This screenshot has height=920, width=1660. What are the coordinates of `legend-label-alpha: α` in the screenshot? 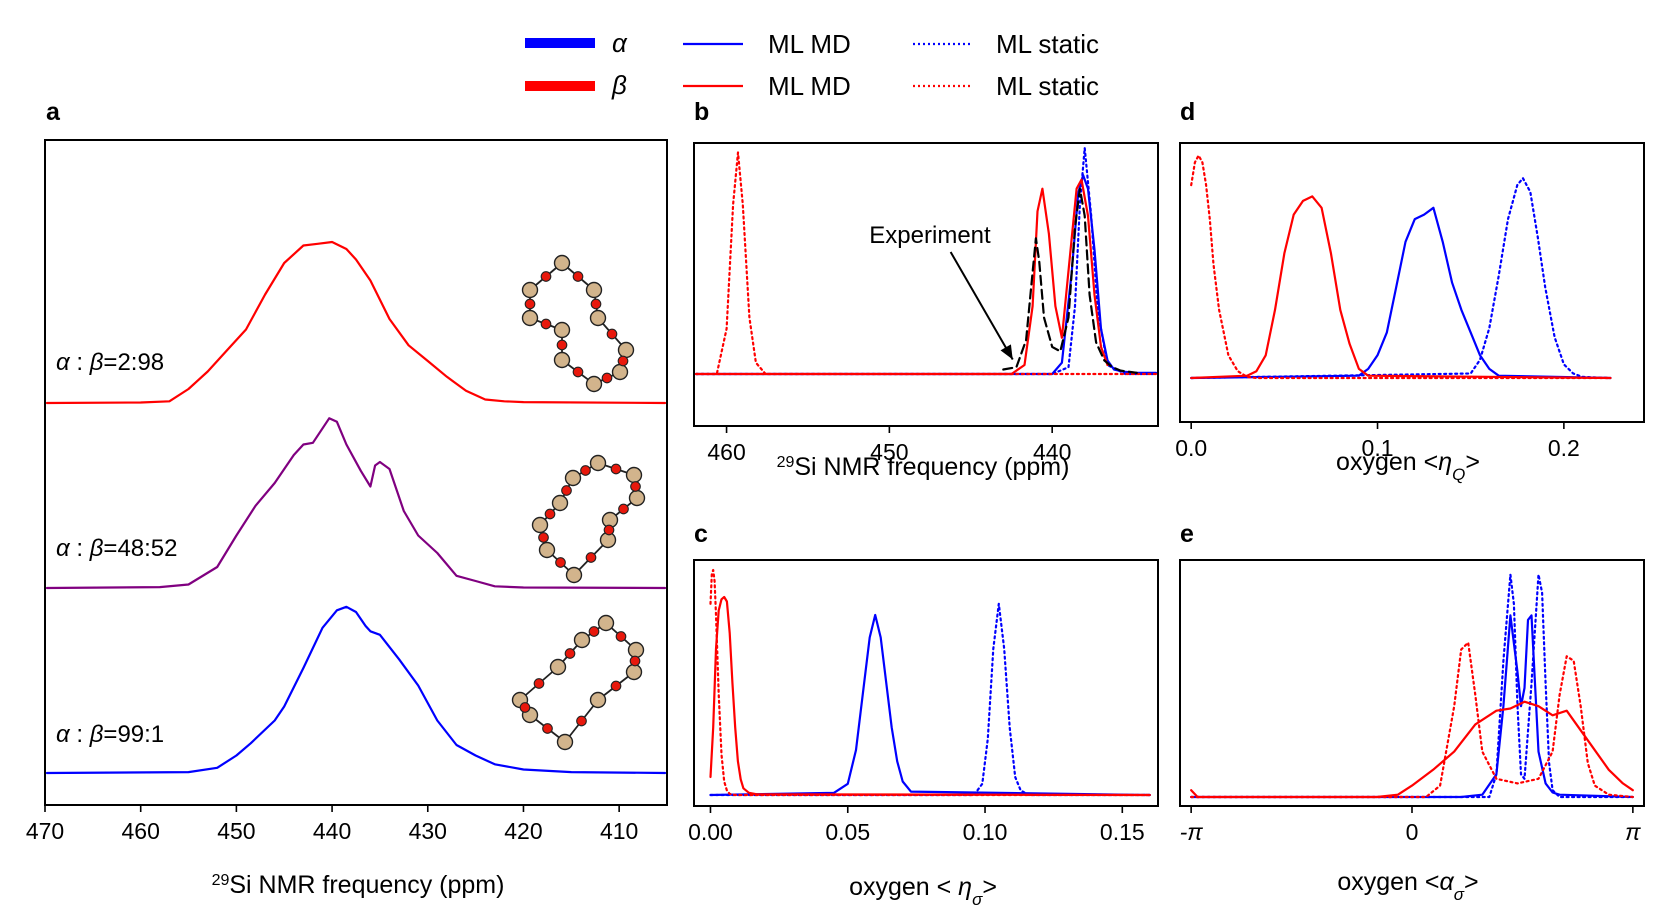 It's located at (620, 43).